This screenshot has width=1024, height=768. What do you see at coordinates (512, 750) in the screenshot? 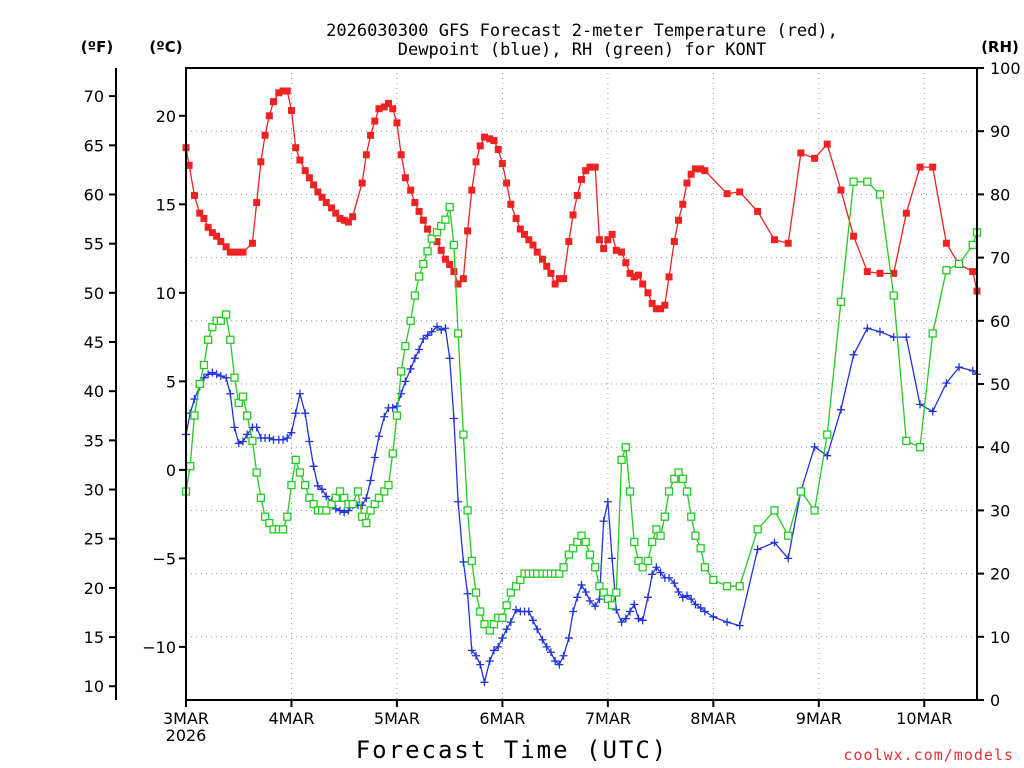
I see `x-axis-title: Forecast Time (UTC)` at bounding box center [512, 750].